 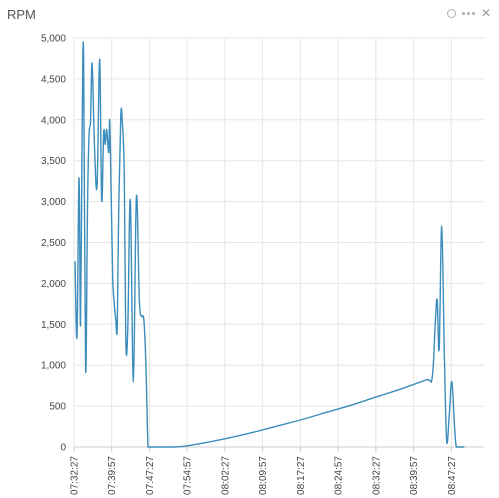 What do you see at coordinates (451, 13) in the screenshot?
I see `circle-icon` at bounding box center [451, 13].